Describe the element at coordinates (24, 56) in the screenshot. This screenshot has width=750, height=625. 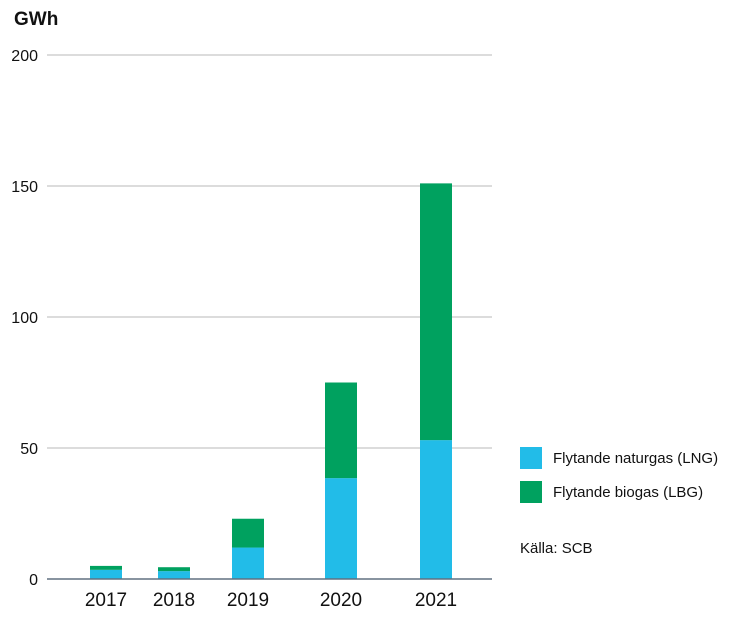
I see `y-tick-label-200: 200` at that location.